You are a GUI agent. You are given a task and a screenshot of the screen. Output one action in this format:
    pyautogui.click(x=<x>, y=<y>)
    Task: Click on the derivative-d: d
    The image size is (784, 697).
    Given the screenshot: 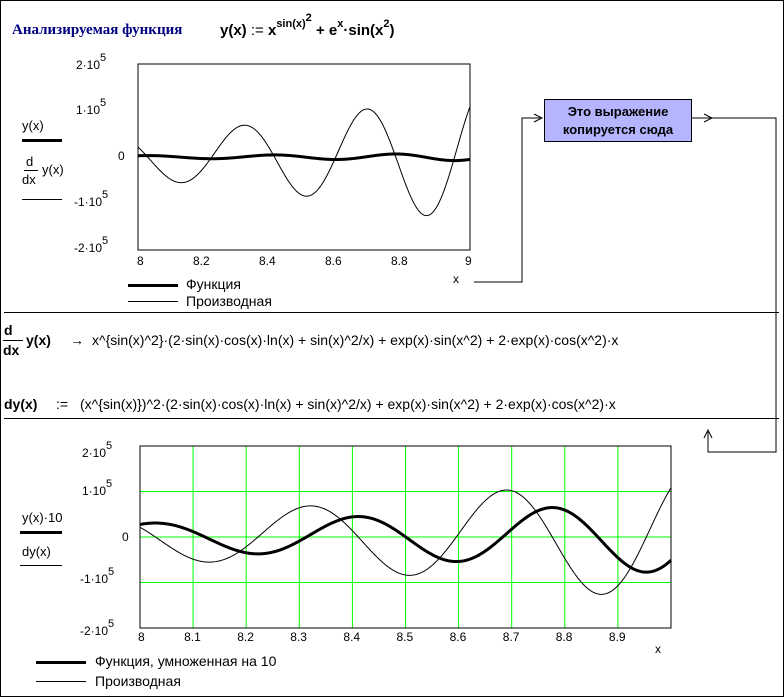 What is the action you would take?
    pyautogui.click(x=8, y=330)
    